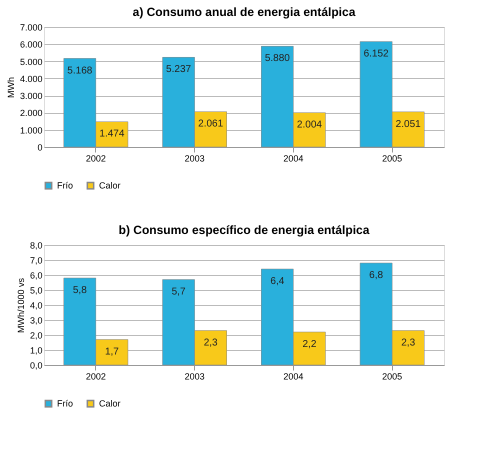 The image size is (499, 469). Describe the element at coordinates (31, 27) in the screenshot. I see `y-tick-label: 7.000` at that location.